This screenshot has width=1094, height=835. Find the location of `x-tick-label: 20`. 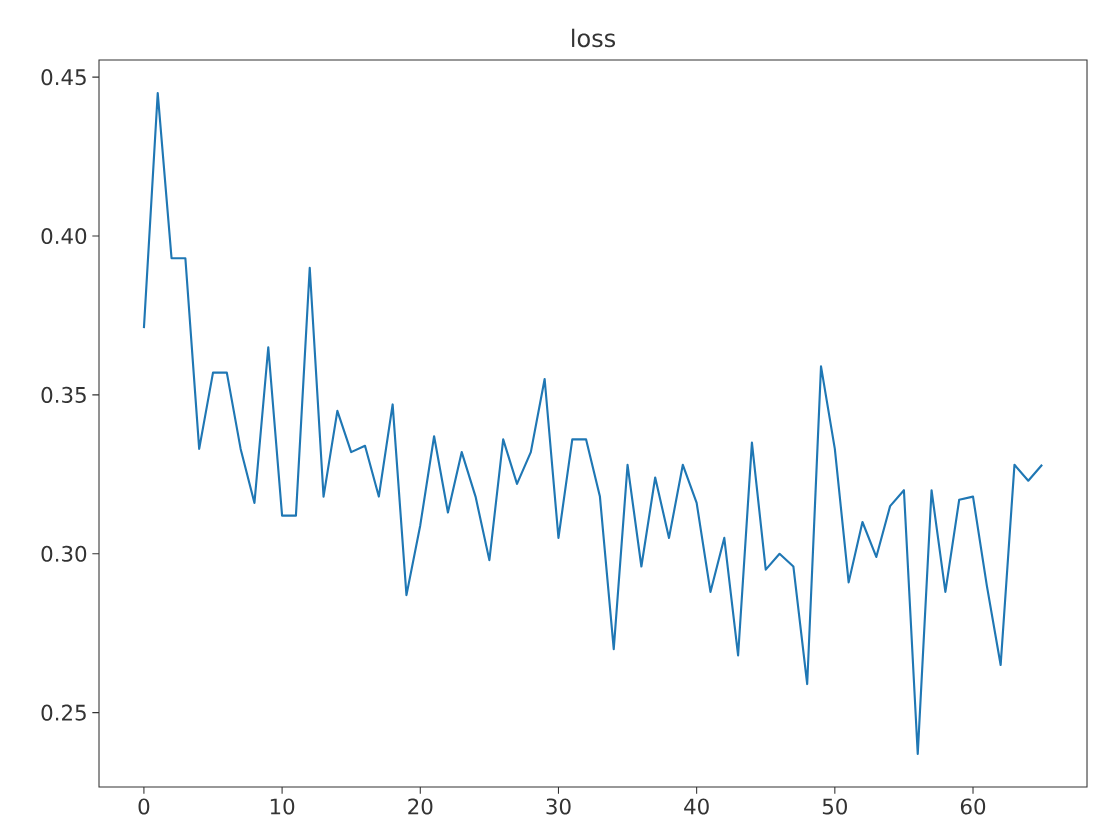

x-tick-label: 20 is located at coordinates (420, 806).